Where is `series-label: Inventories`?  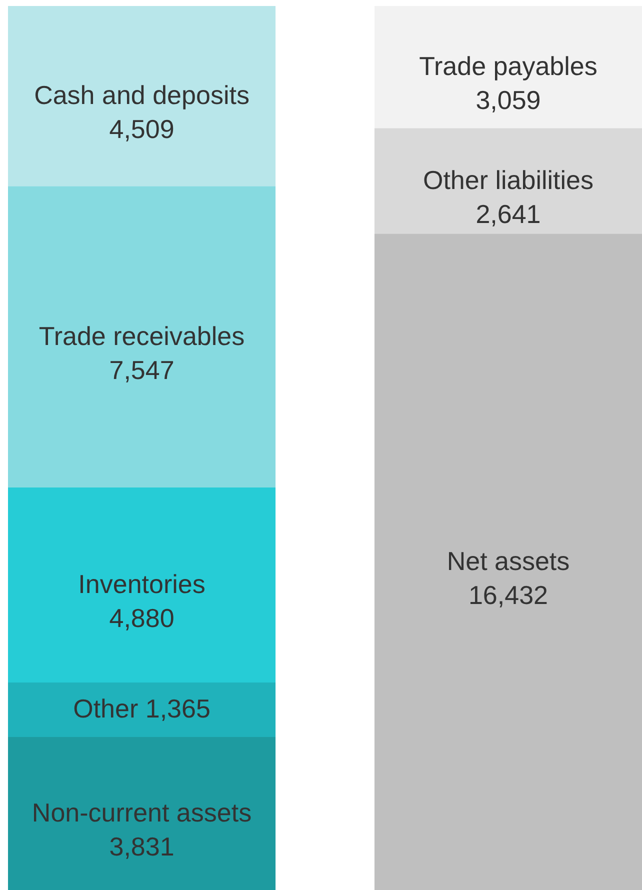 series-label: Inventories is located at coordinates (142, 584).